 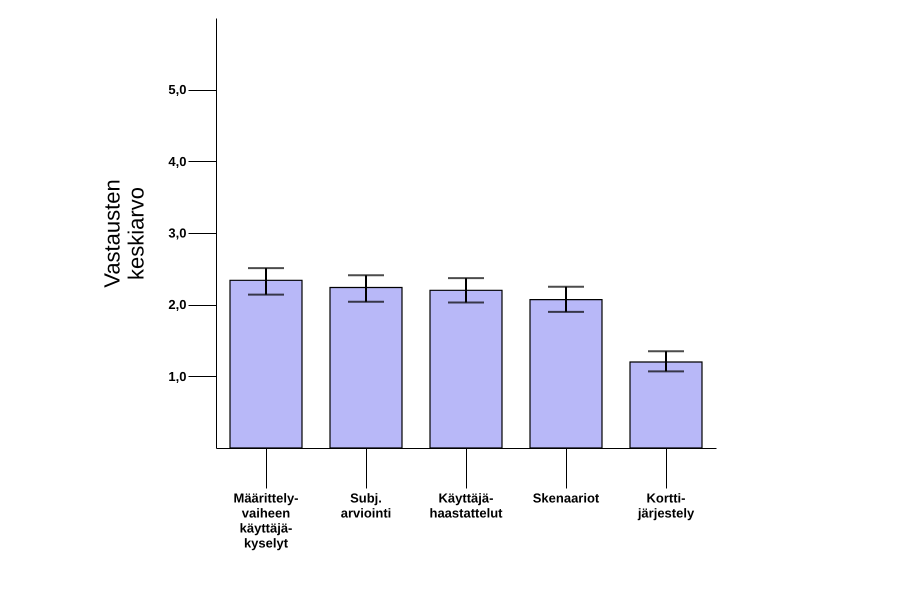 What do you see at coordinates (665, 505) in the screenshot?
I see `x-tick-label: Kortti- järjestely` at bounding box center [665, 505].